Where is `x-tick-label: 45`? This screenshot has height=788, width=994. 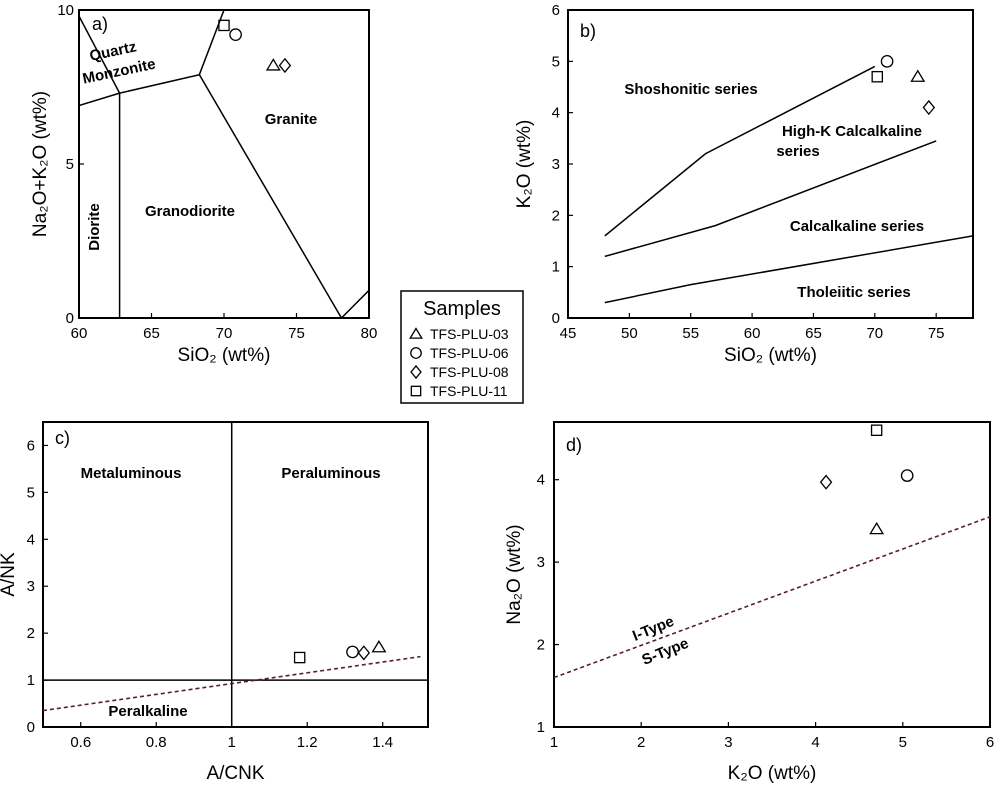
x-tick-label: 45 is located at coordinates (568, 333).